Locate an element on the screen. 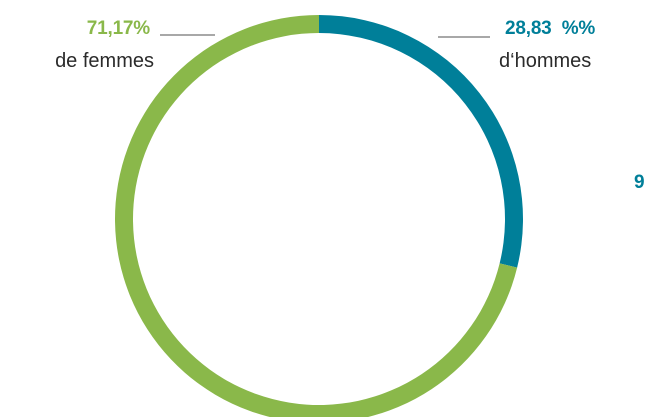  men-category-label: d‘hommes is located at coordinates (545, 61).